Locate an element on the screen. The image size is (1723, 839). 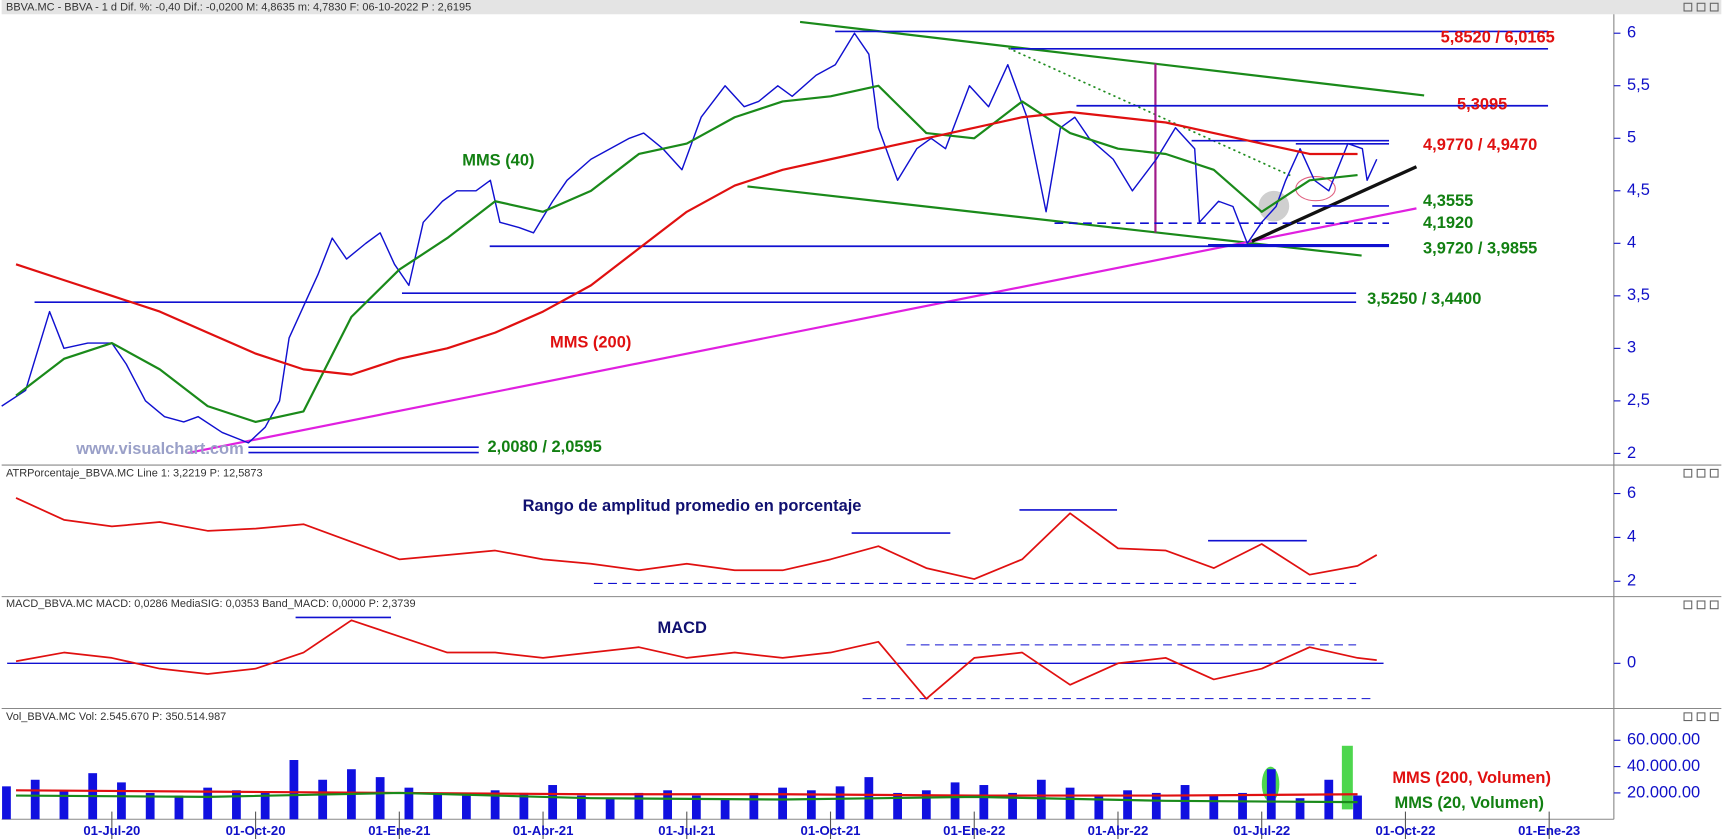
annotation: MMS (200) is located at coordinates (590, 343).